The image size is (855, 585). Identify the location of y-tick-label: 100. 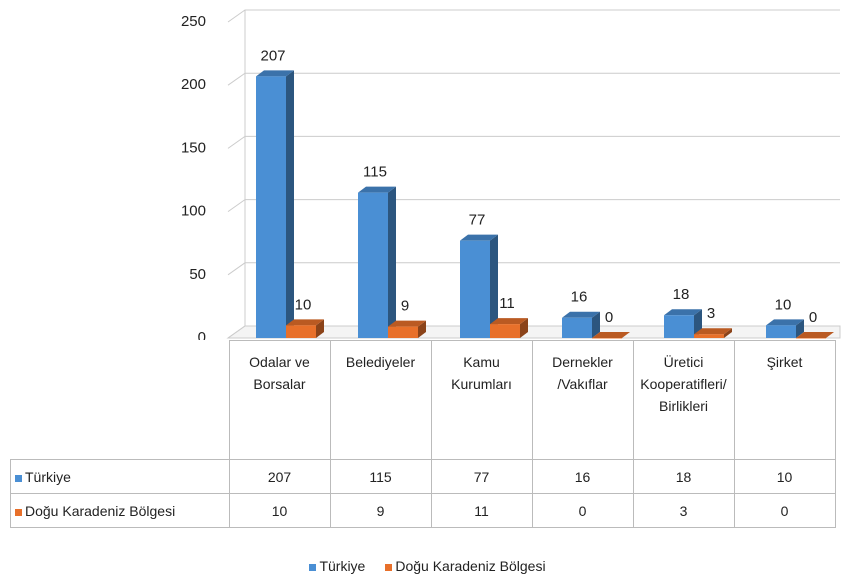
(193, 211).